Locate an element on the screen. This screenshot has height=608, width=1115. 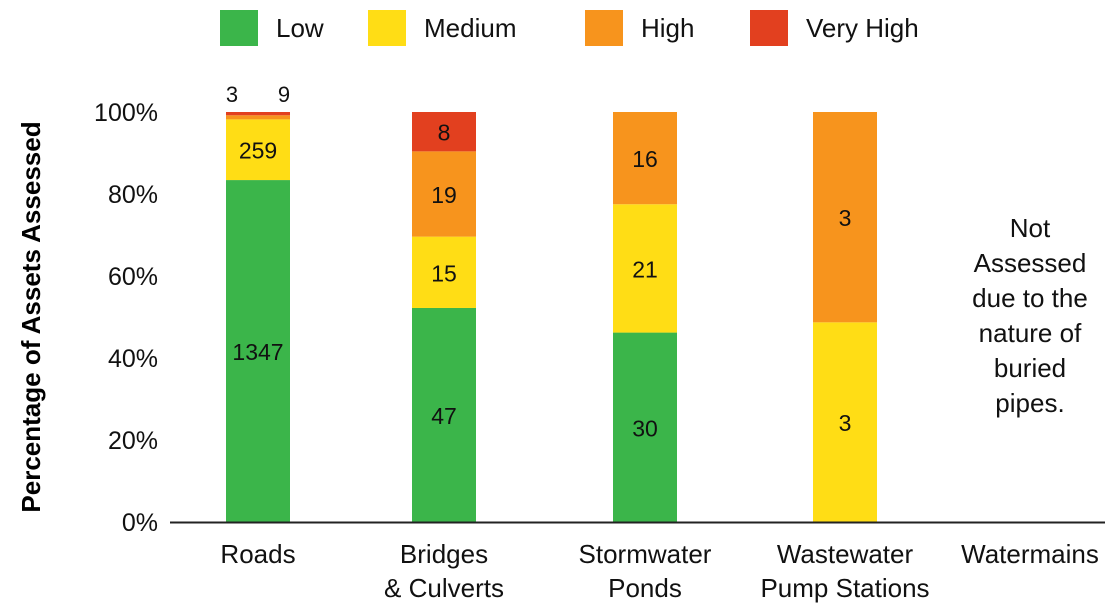
bar-count-label: 19 is located at coordinates (444, 195).